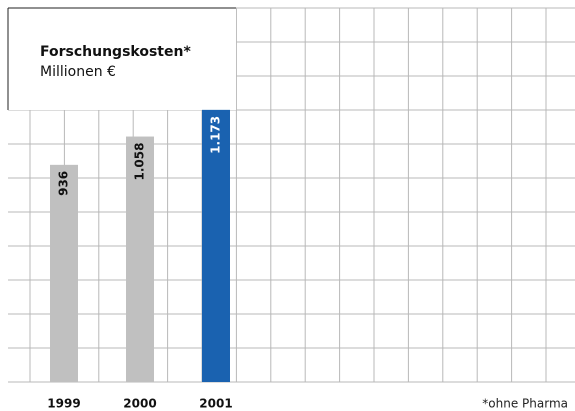  I want to click on data-label: 1.058, so click(140, 162).